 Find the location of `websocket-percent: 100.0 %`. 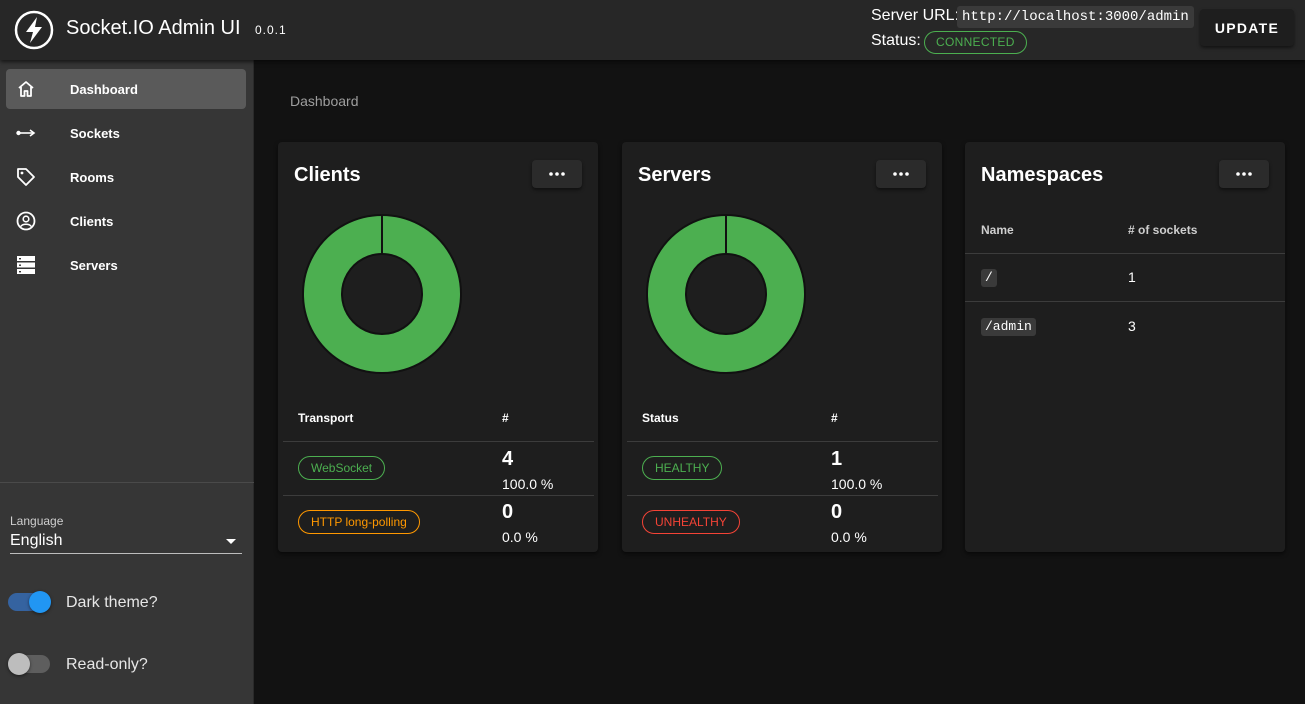

websocket-percent: 100.0 % is located at coordinates (528, 484).